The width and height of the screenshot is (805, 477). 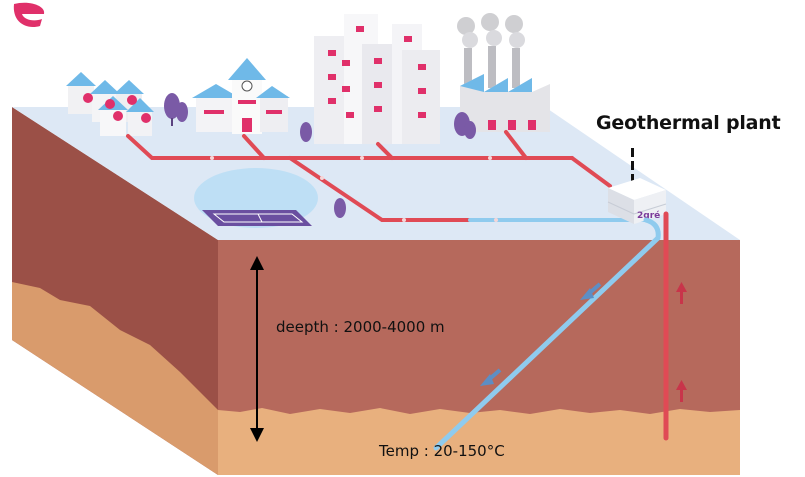 What do you see at coordinates (110, 104) in the screenshot?
I see `houses-icon` at bounding box center [110, 104].